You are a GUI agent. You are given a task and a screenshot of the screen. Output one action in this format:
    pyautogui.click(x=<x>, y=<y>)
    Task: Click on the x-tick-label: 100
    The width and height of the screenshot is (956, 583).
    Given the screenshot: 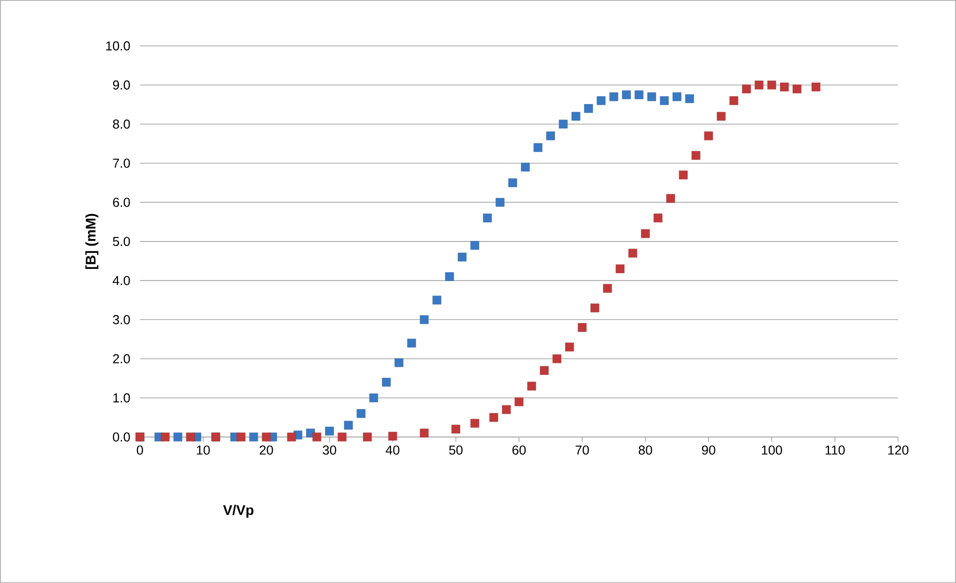 What is the action you would take?
    pyautogui.click(x=772, y=450)
    